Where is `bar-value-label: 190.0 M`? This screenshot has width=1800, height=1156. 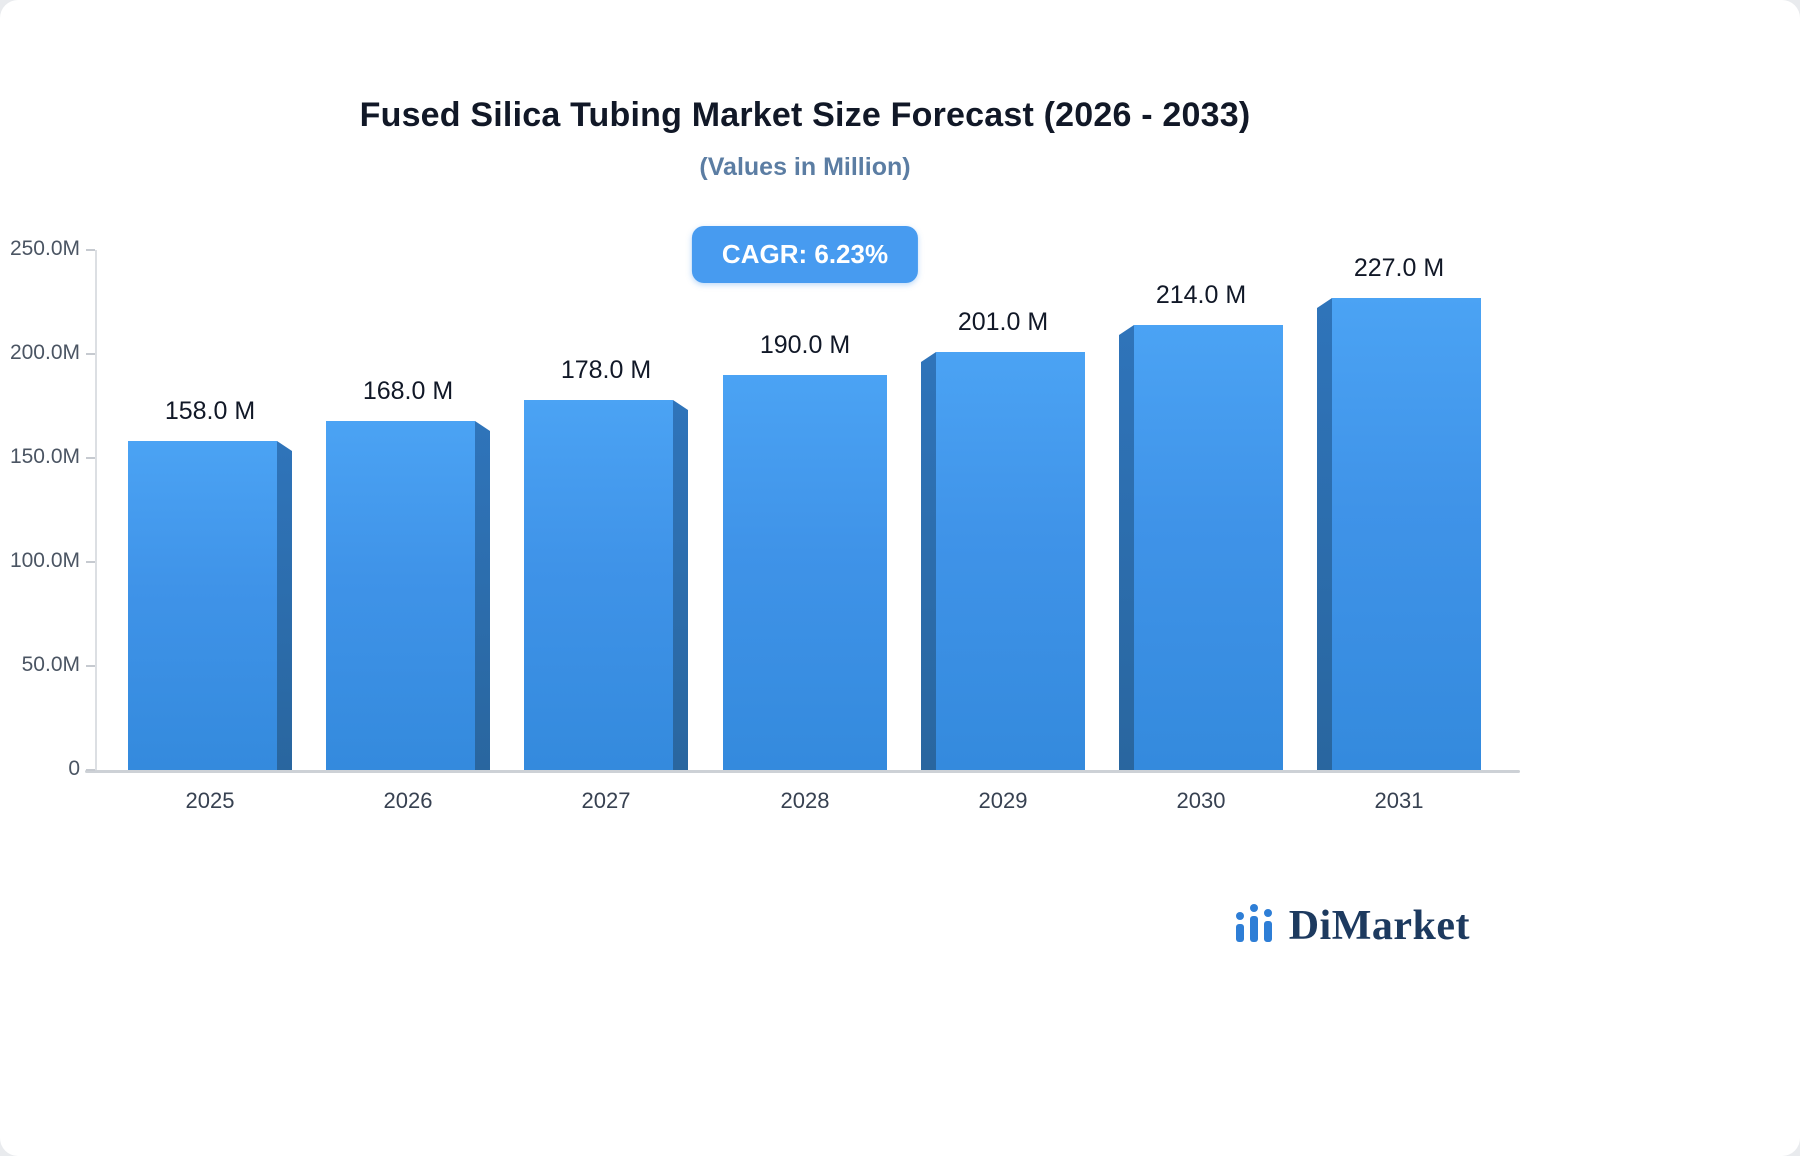 bar-value-label: 190.0 M is located at coordinates (805, 345).